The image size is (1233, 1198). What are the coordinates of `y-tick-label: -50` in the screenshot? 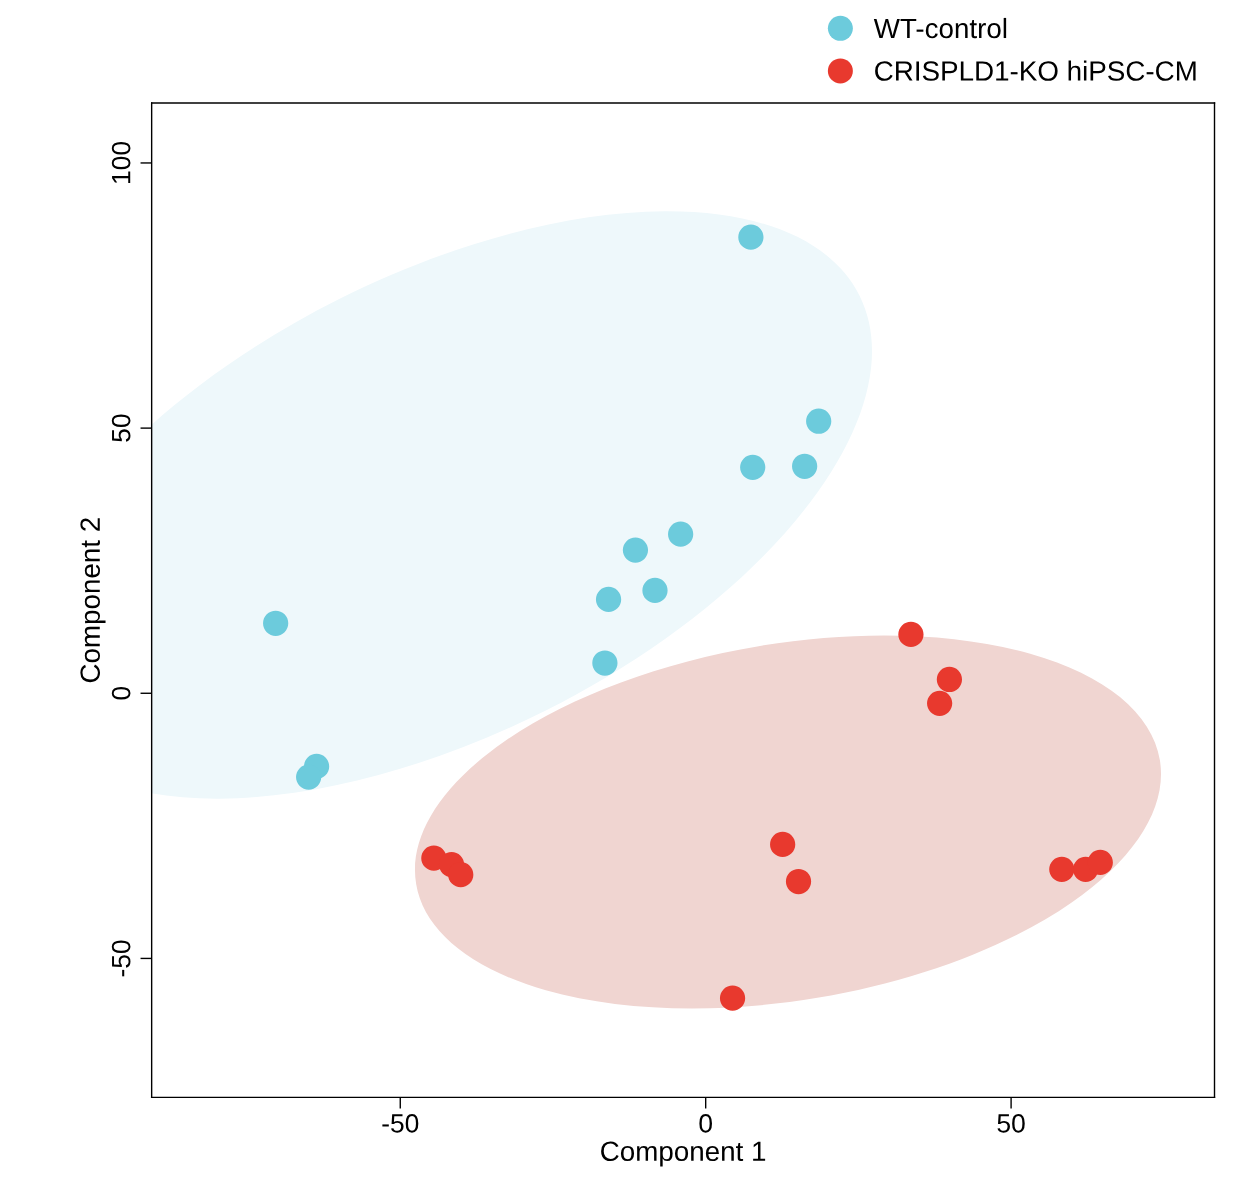 It's located at (121, 958).